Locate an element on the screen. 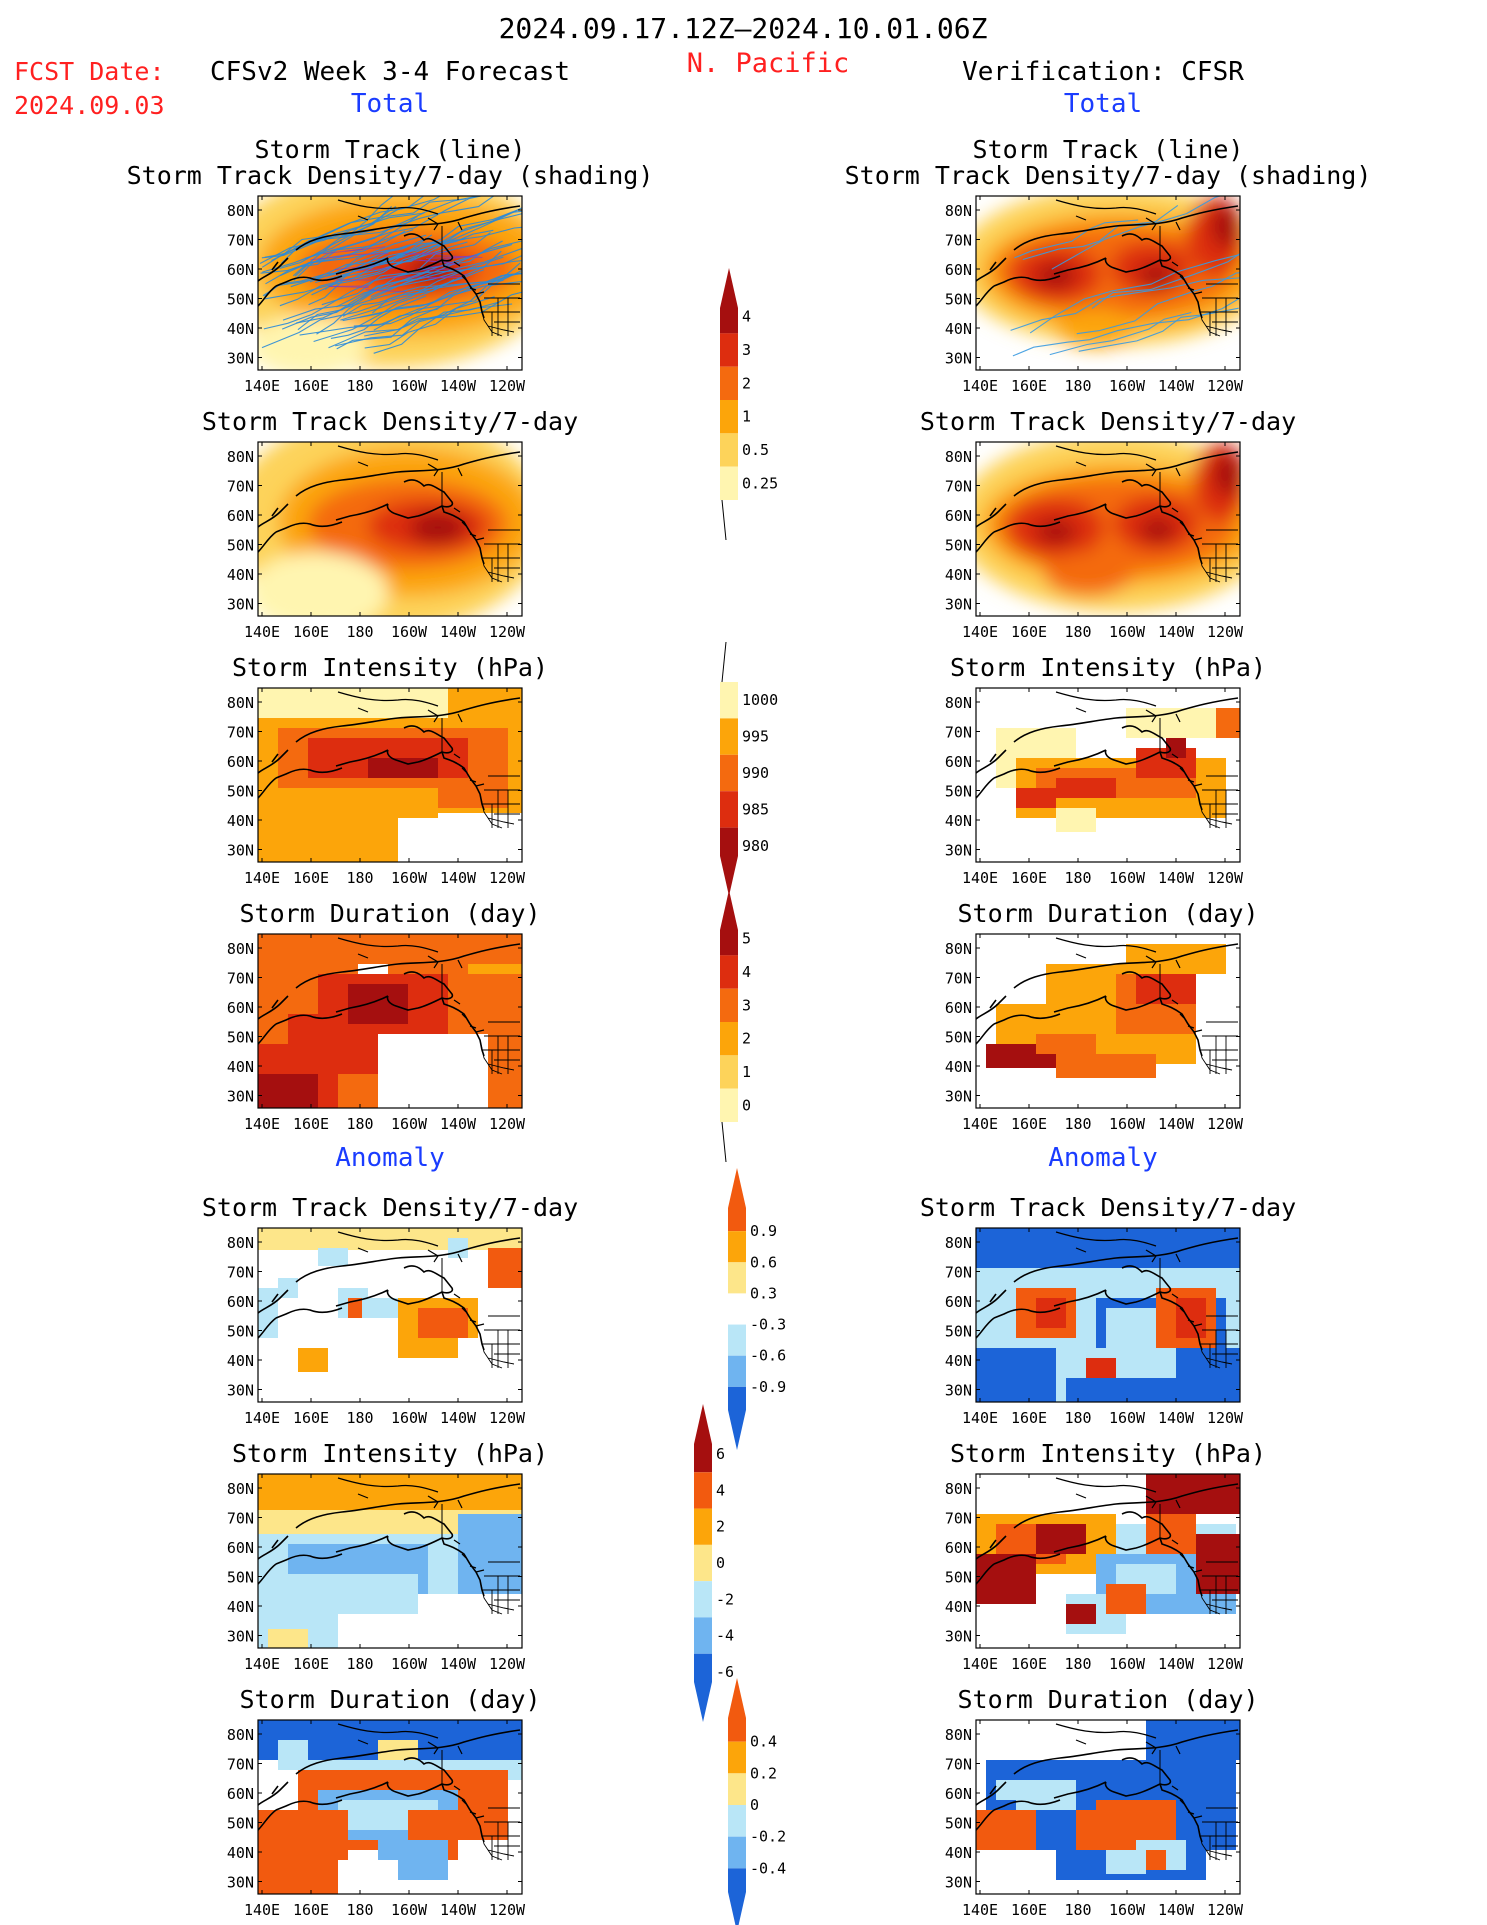 The height and width of the screenshot is (1925, 1487). colorbar-tick-label: 0.6 is located at coordinates (763, 1262).